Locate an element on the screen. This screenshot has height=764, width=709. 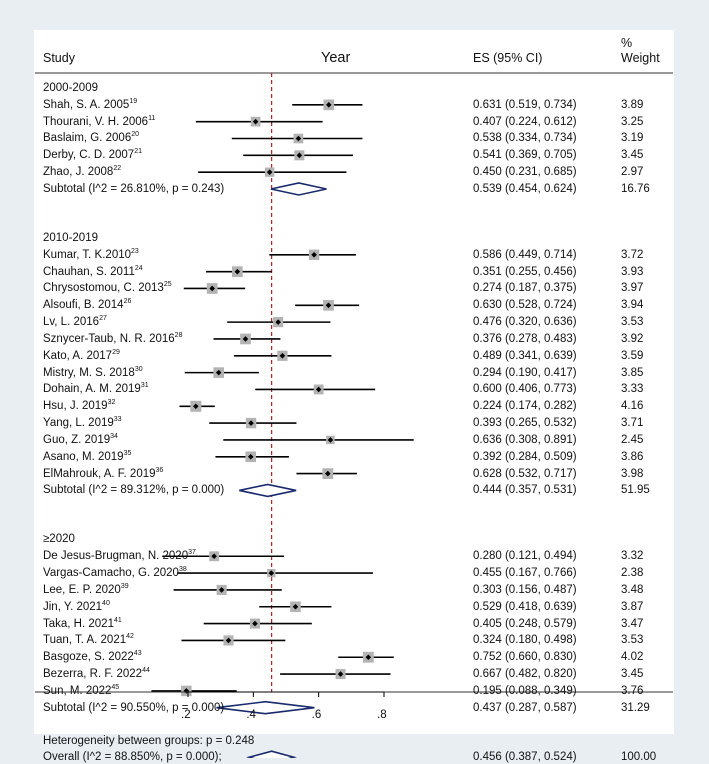
study-reference: 21 is located at coordinates (138, 152).